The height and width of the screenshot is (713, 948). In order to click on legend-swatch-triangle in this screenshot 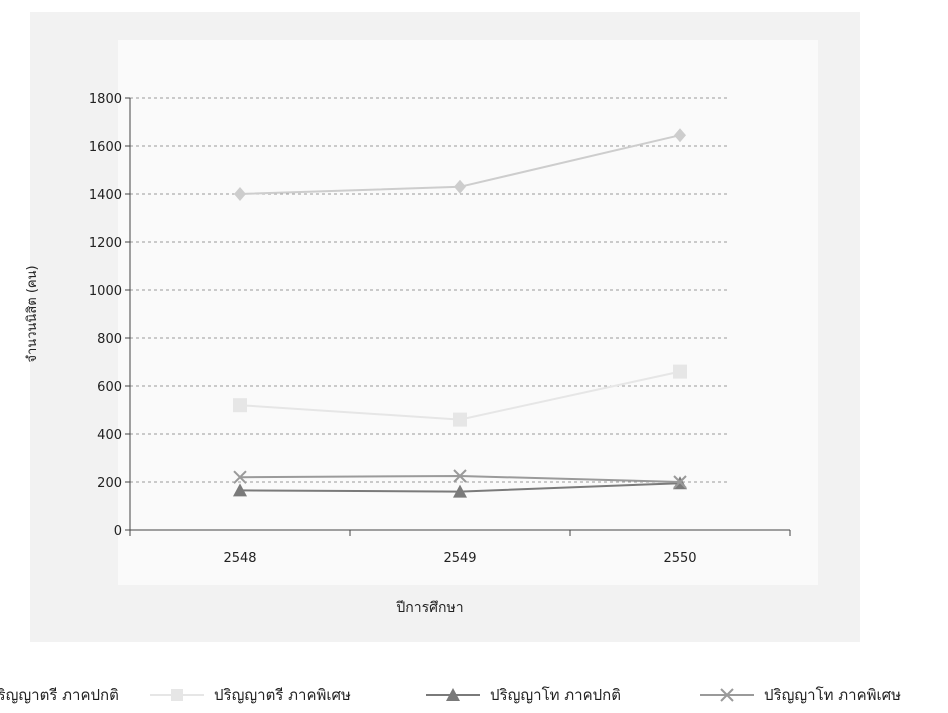, I will do `click(453, 694)`.